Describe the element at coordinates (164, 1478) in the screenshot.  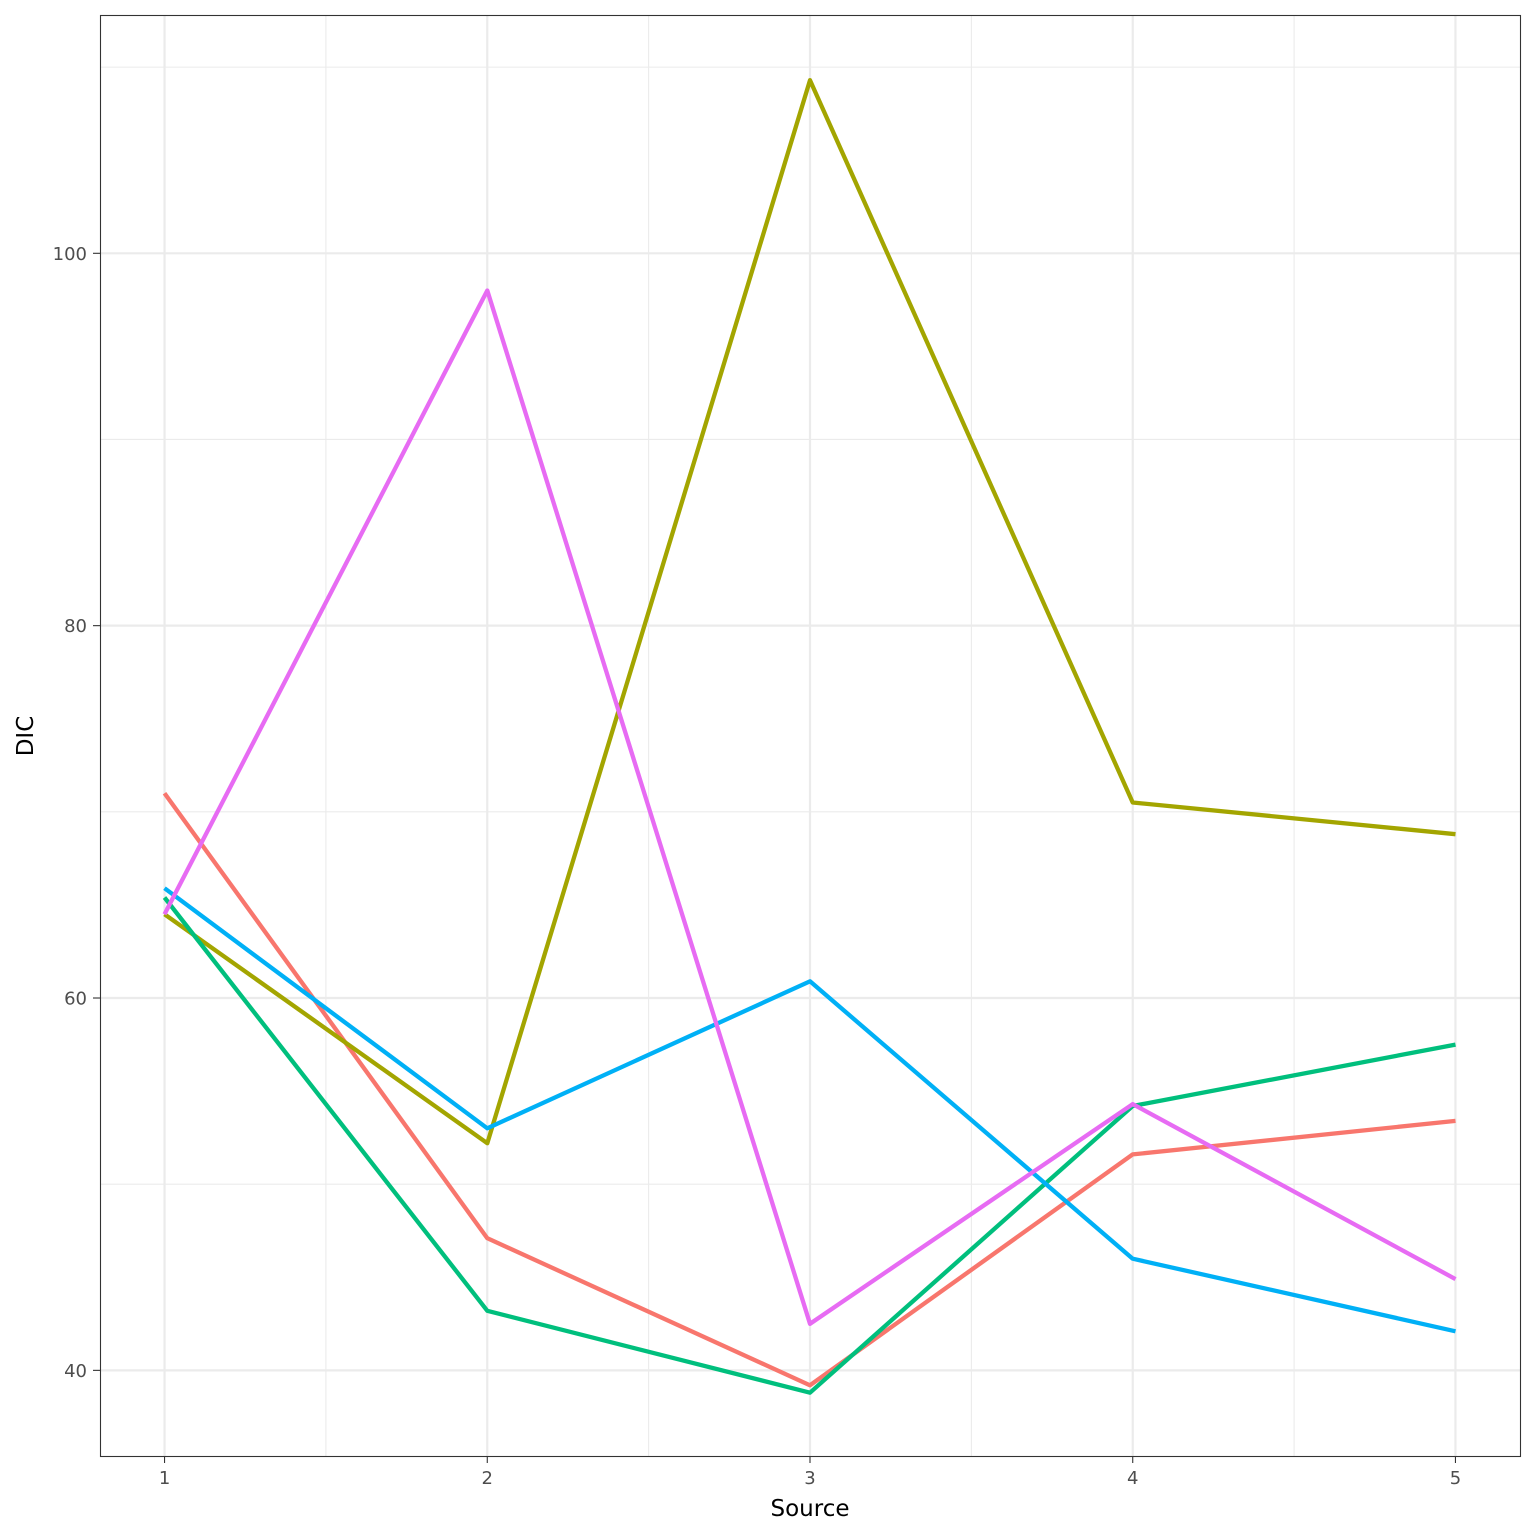
I see `x-tick-label: 1` at that location.